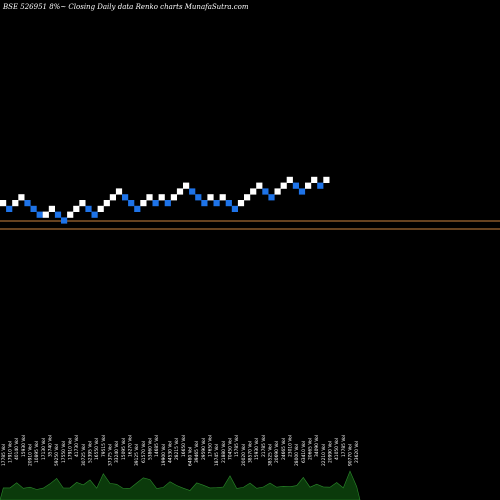  Describe the element at coordinates (57, 455) in the screenshot. I see `volume-label: 59250 Vol` at that location.